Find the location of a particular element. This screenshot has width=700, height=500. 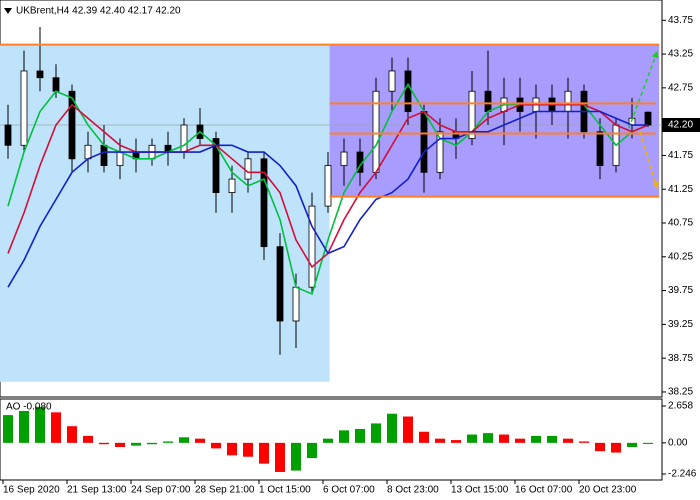

y-tick-label: 39.75 is located at coordinates (680, 290).